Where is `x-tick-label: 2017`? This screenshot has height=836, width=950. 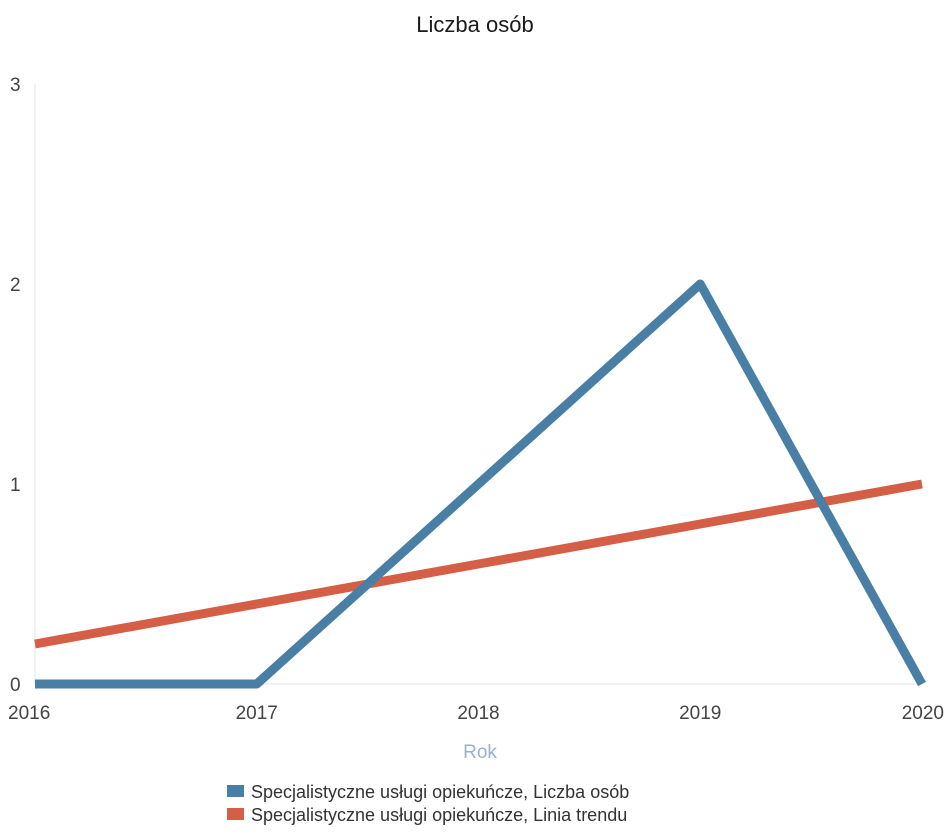 x-tick-label: 2017 is located at coordinates (257, 713).